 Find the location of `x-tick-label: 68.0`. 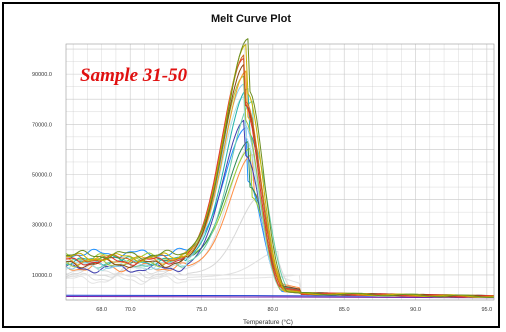

x-tick-label: 68.0 is located at coordinates (101, 310).